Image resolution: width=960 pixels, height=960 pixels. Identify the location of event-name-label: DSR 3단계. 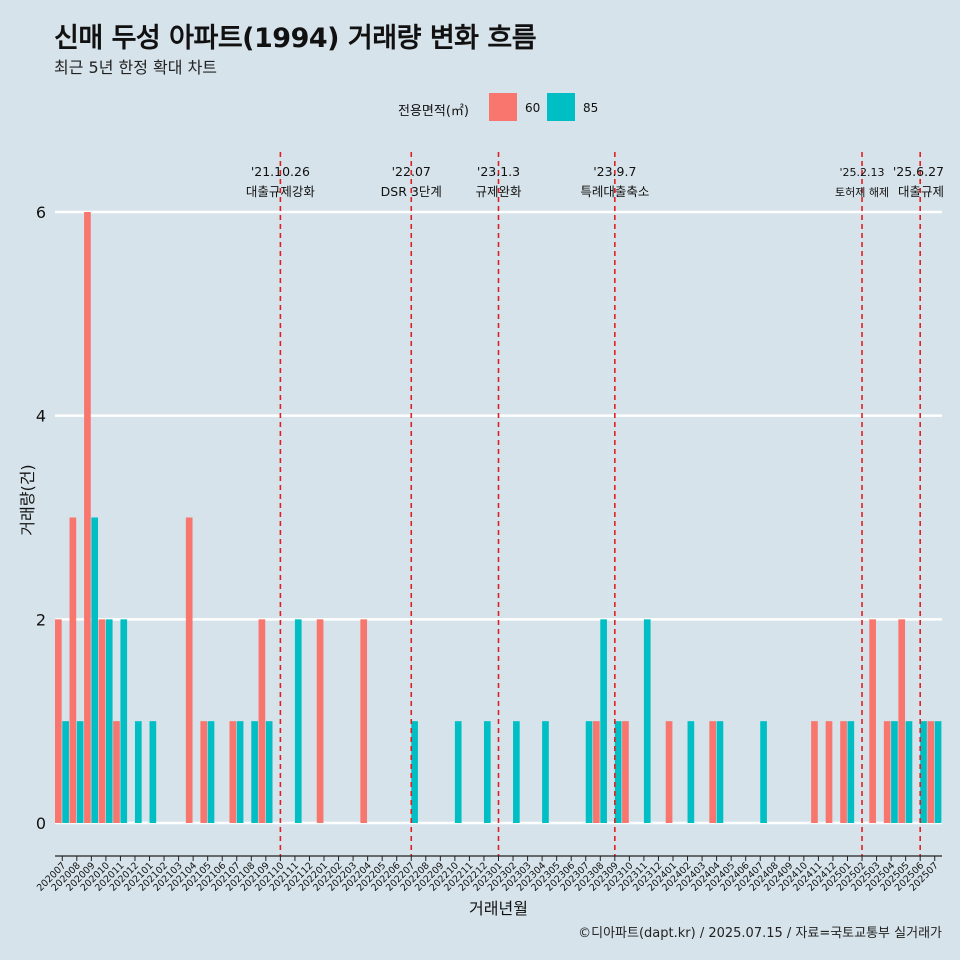
(411, 191).